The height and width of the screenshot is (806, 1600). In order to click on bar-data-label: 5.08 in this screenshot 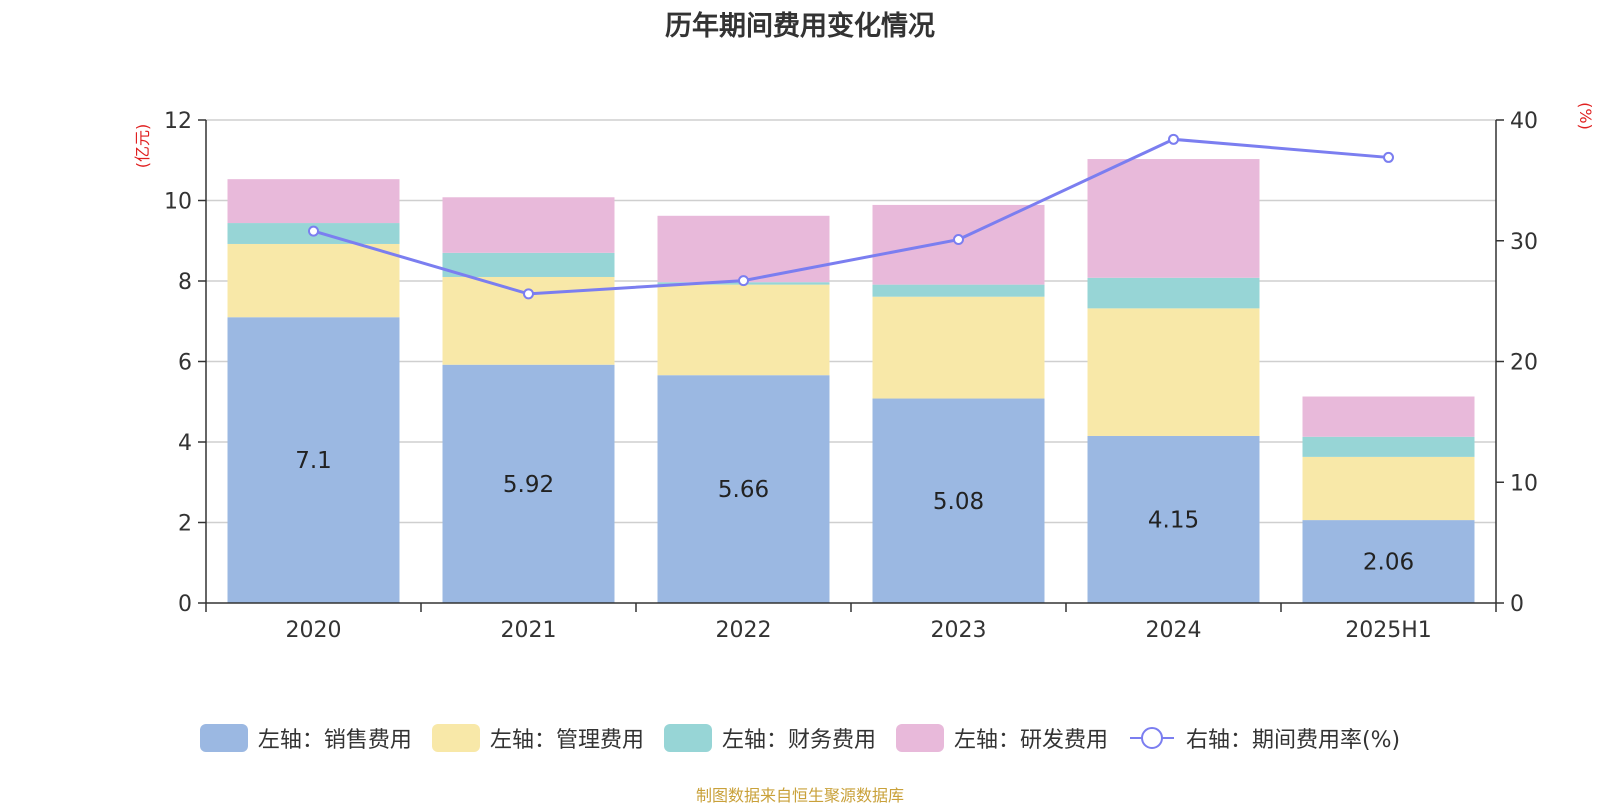, I will do `click(958, 502)`.